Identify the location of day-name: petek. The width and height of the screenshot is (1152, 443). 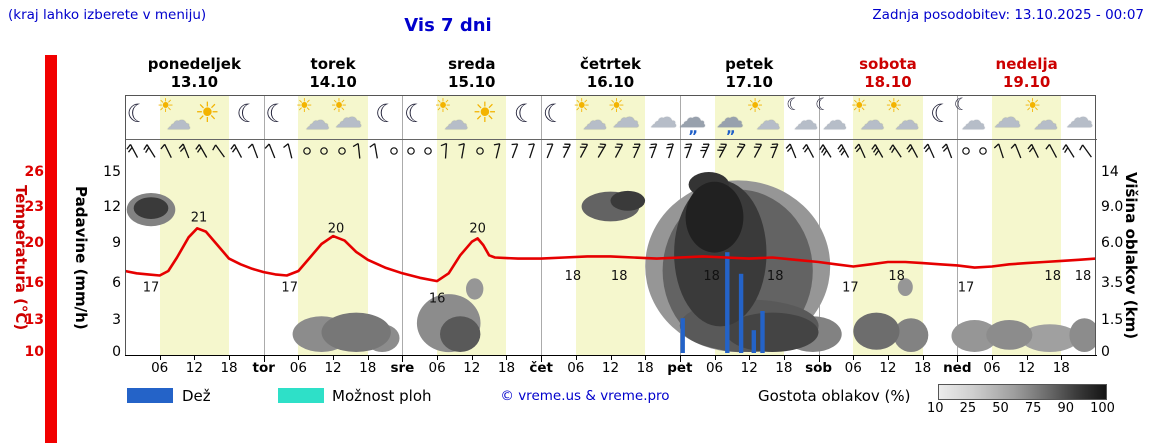
(749, 64).